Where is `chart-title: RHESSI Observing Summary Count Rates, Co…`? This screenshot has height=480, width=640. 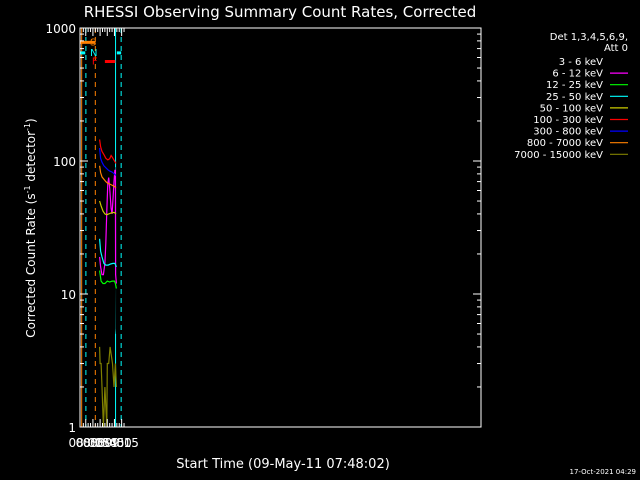 chart-title: RHESSI Observing Summary Count Rates, Co… is located at coordinates (280, 12).